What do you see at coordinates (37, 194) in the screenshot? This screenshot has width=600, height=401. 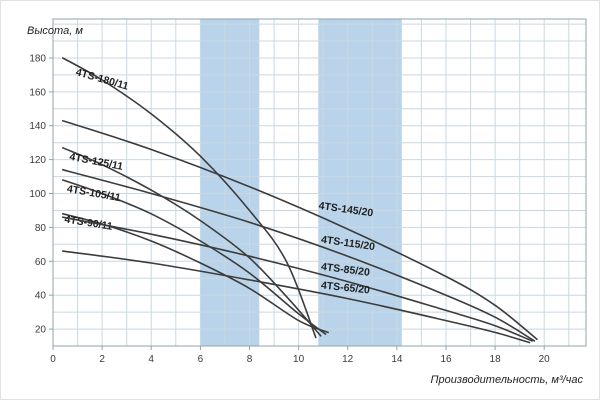 I see `y-axis-tick-label: 100` at bounding box center [37, 194].